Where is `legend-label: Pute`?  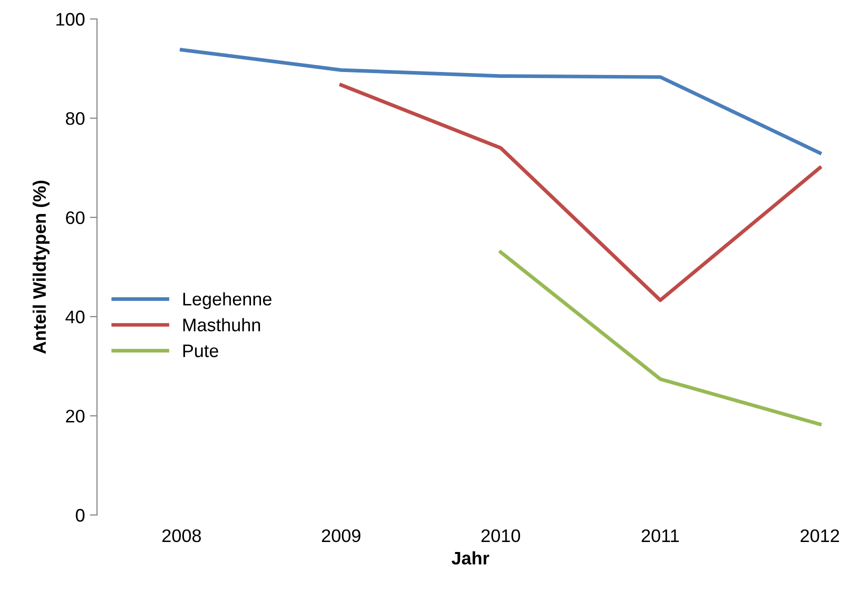 legend-label: Pute is located at coordinates (200, 351).